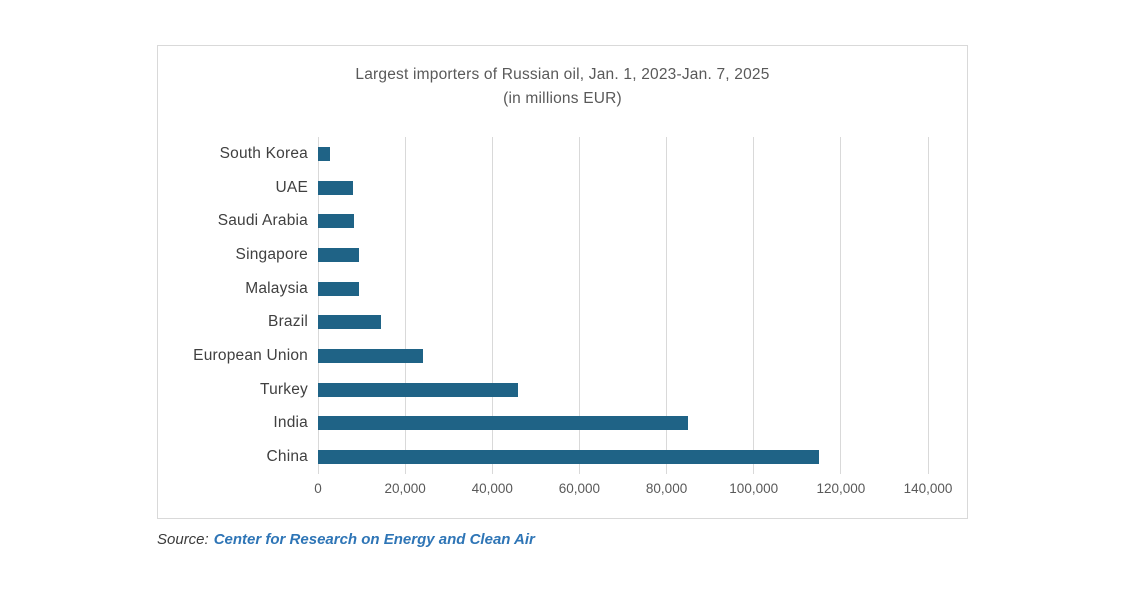 This screenshot has height=597, width=1147. I want to click on bar-row-china: China, so click(562, 457).